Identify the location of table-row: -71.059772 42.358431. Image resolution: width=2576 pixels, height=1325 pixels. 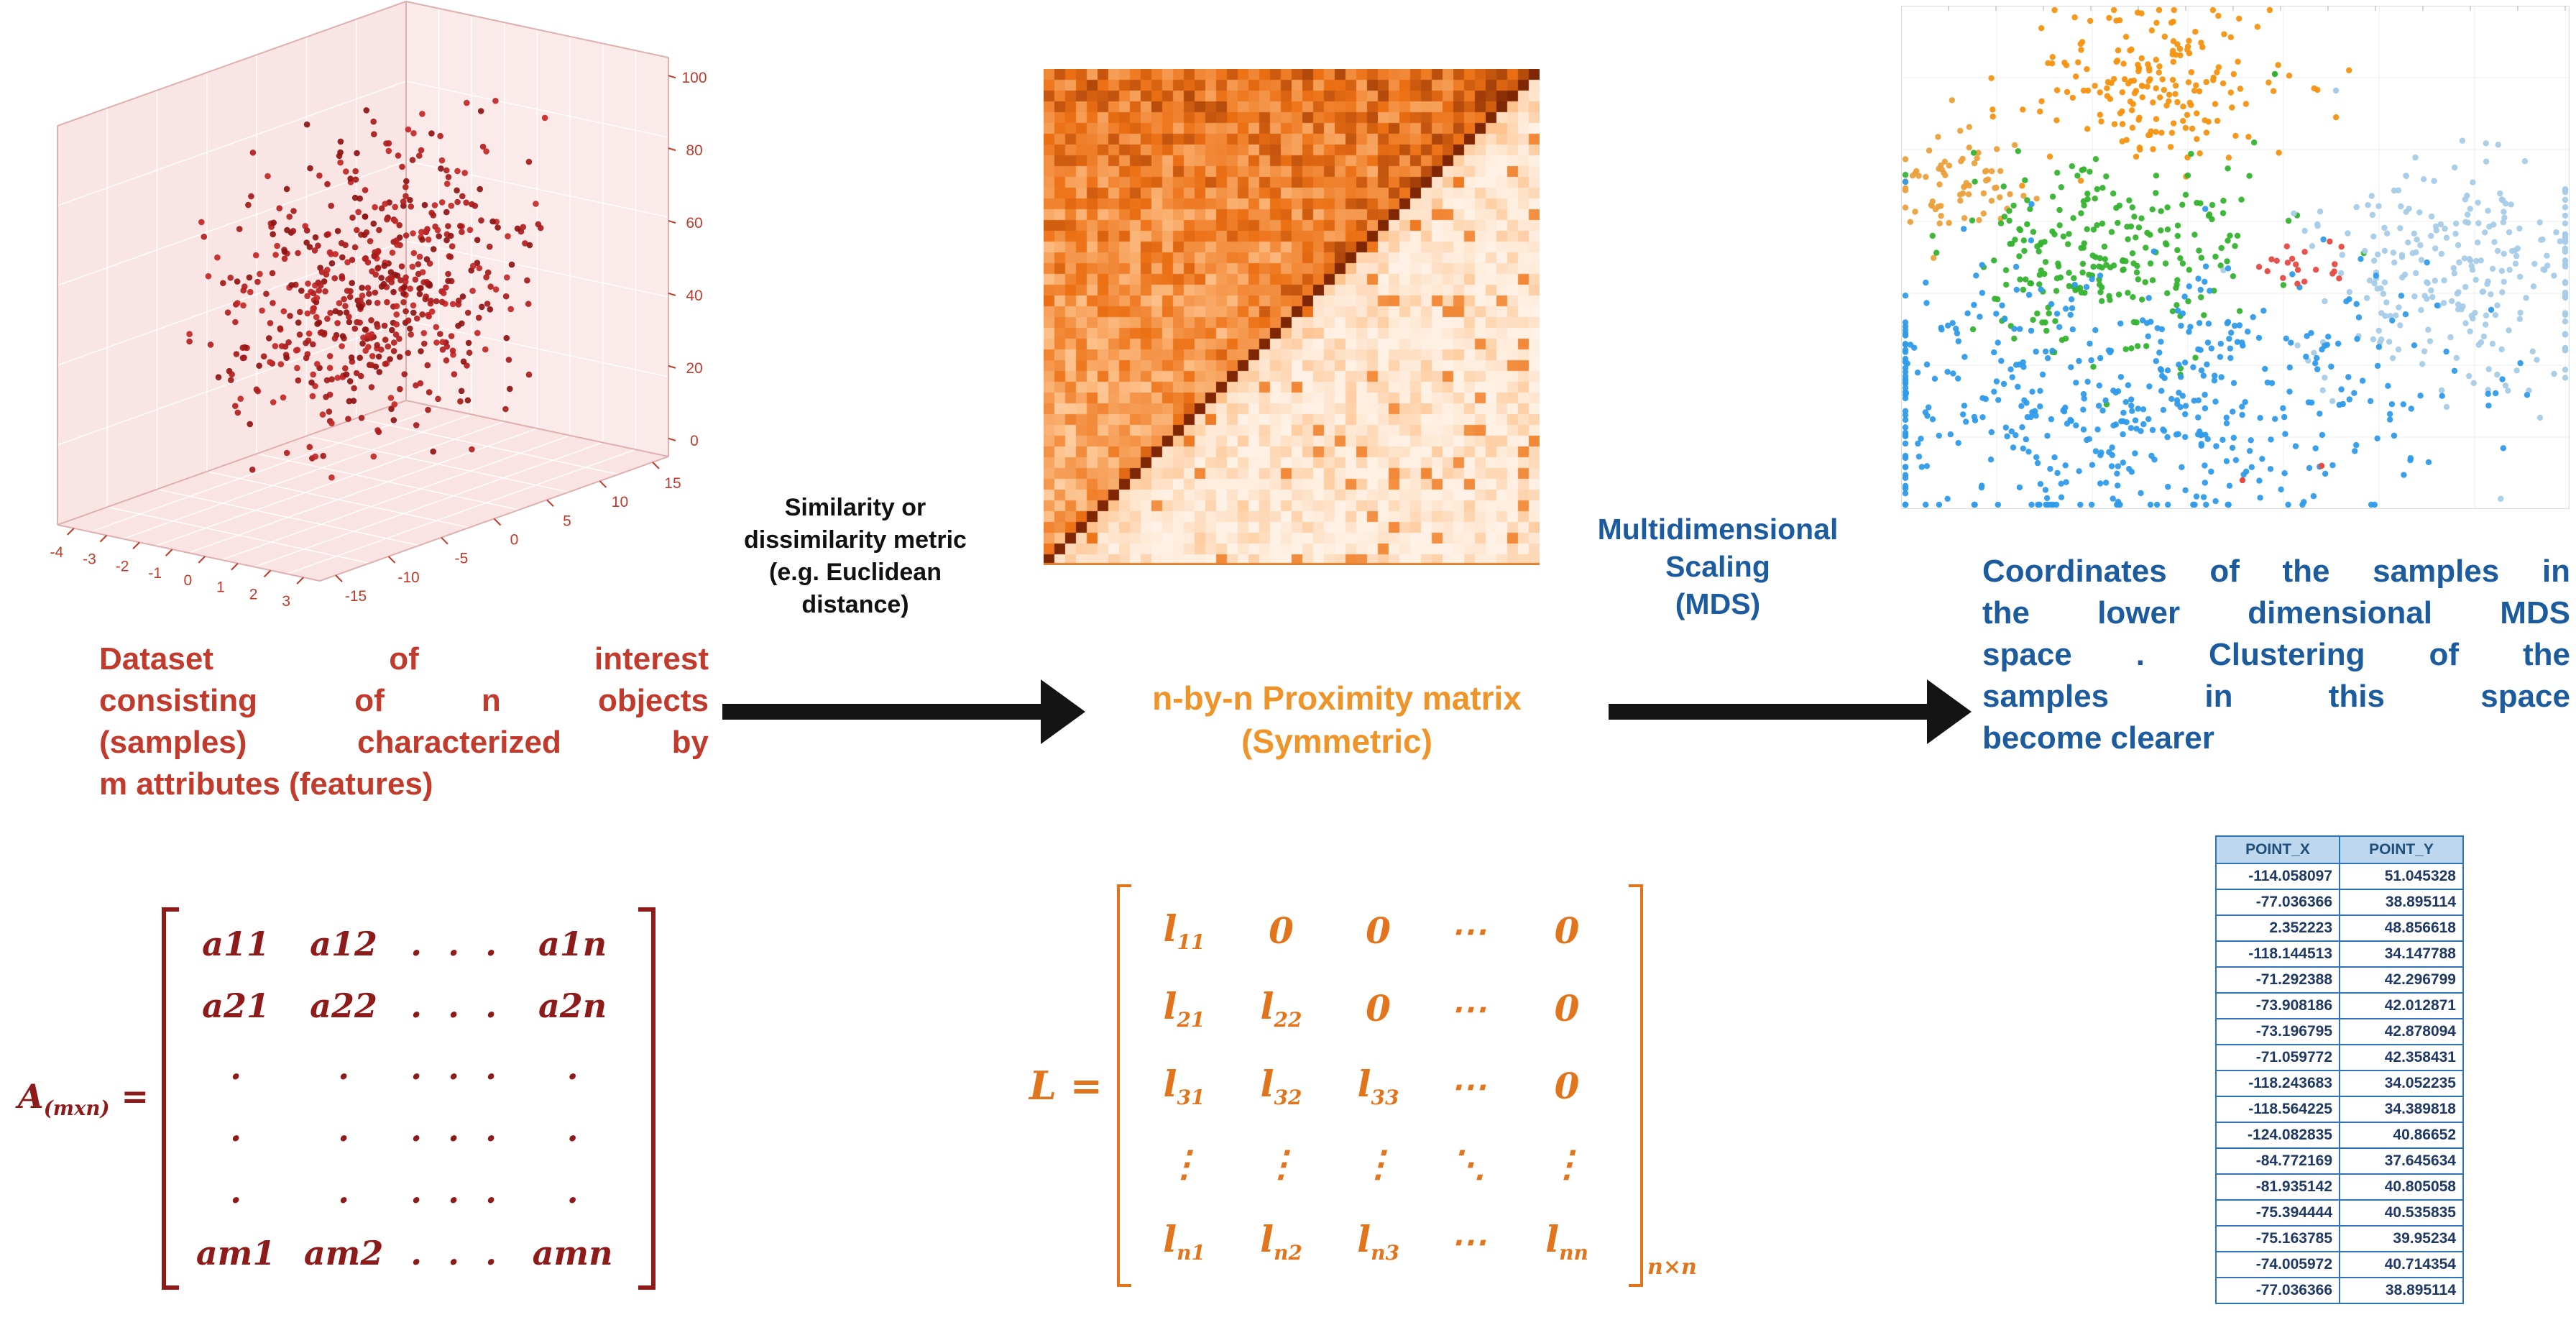
(2339, 1057).